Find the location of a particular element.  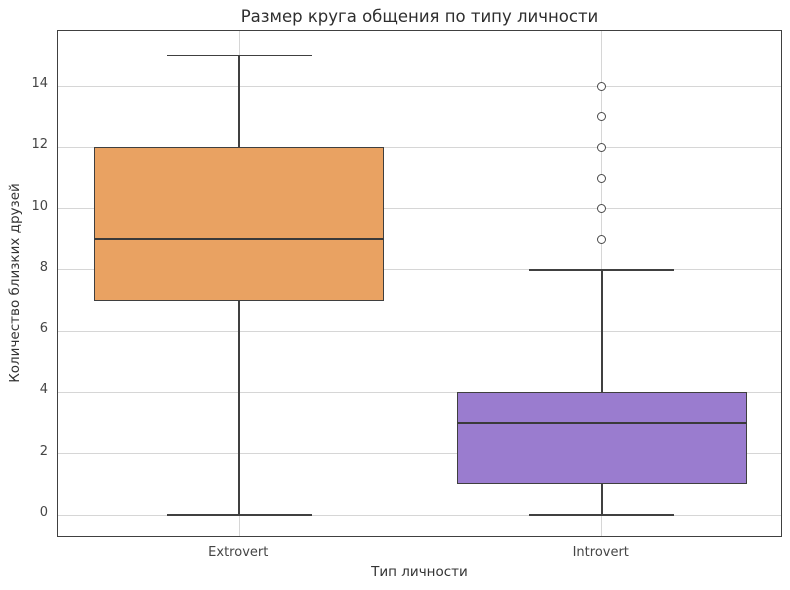

whisker-cap-lower-extrovert is located at coordinates (239, 515).